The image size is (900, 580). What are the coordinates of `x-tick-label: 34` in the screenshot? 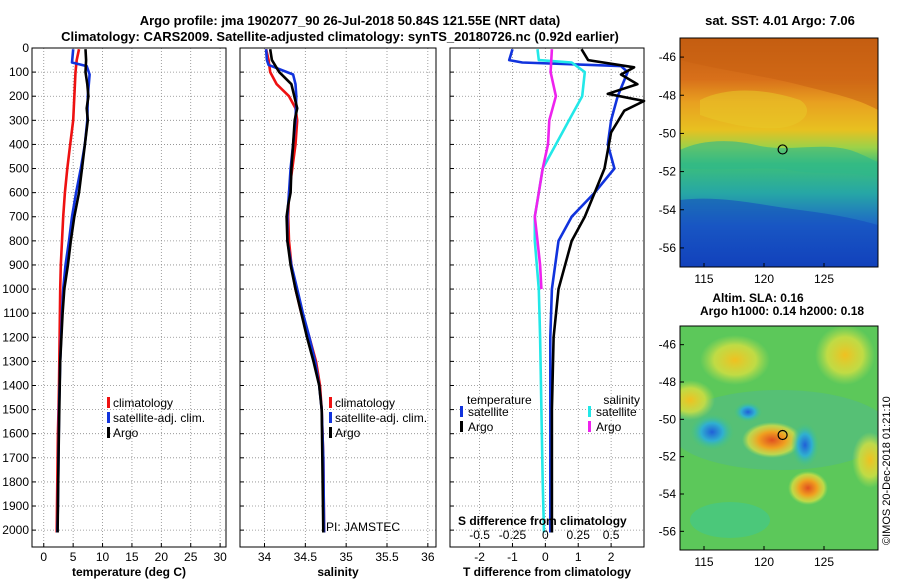 It's located at (265, 557).